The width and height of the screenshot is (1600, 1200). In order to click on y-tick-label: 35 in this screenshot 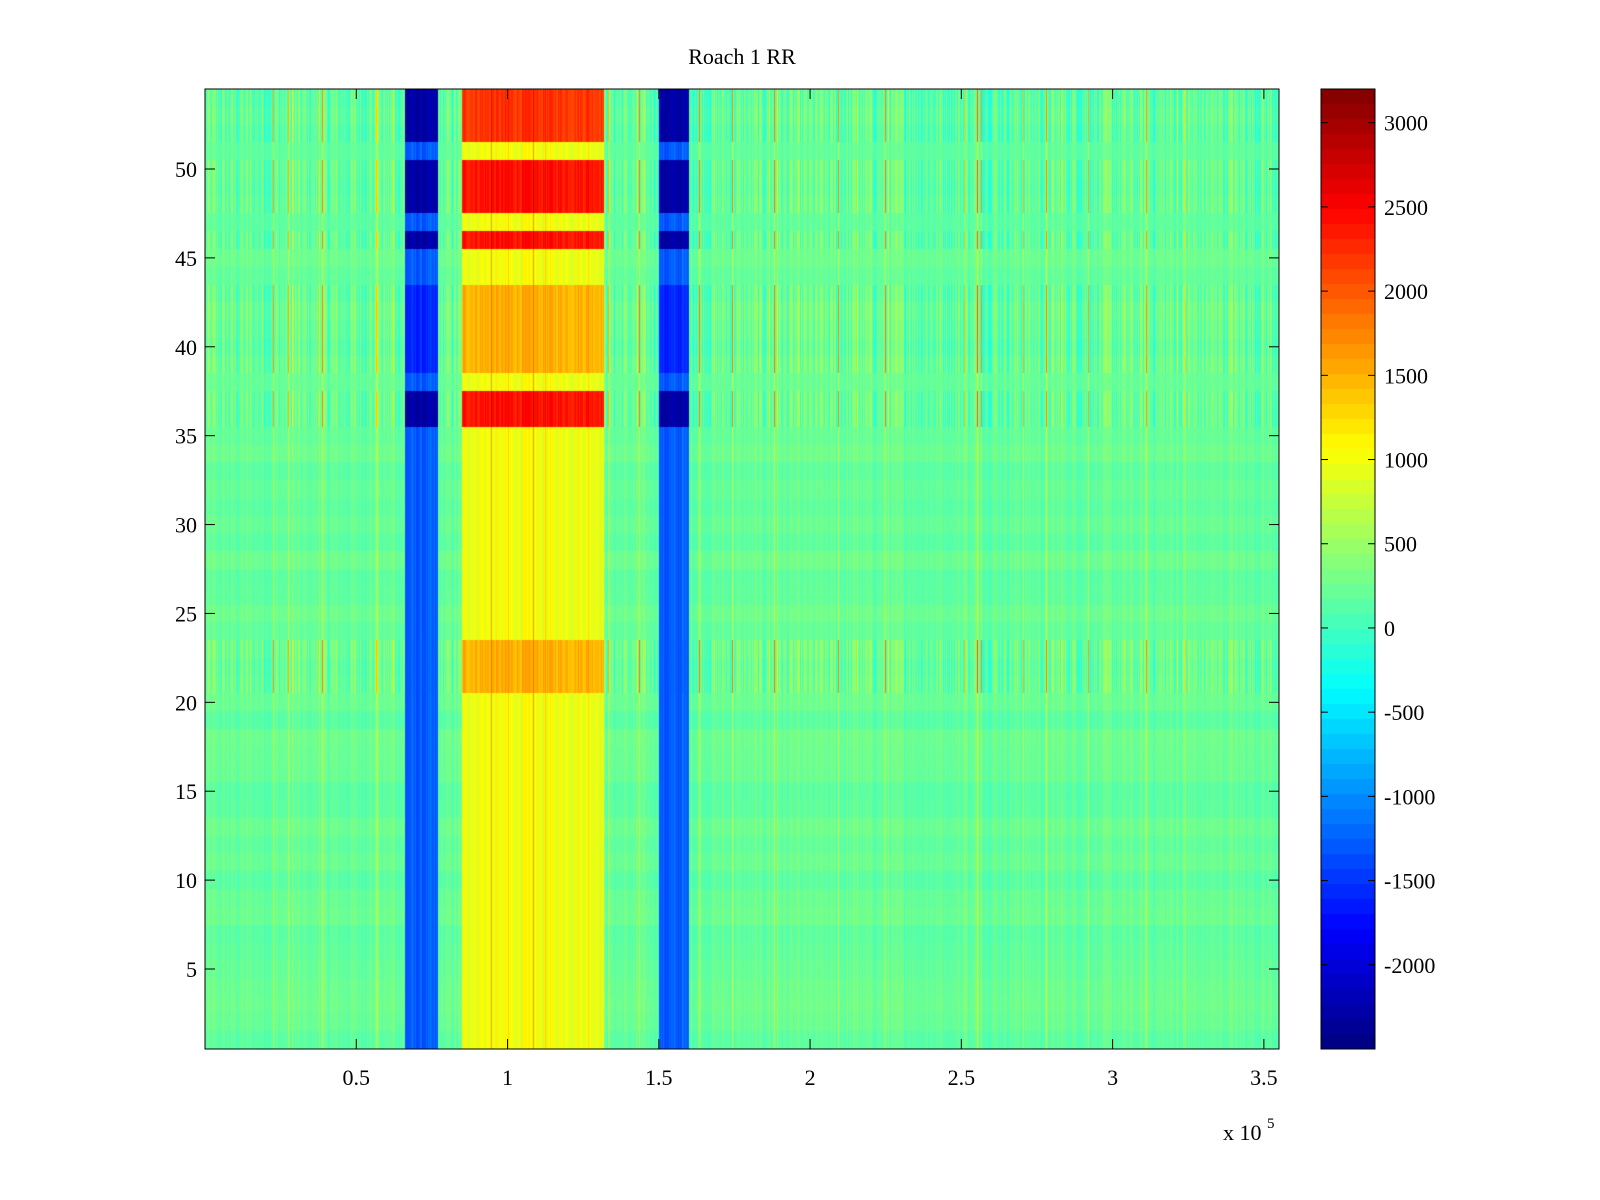, I will do `click(186, 436)`.